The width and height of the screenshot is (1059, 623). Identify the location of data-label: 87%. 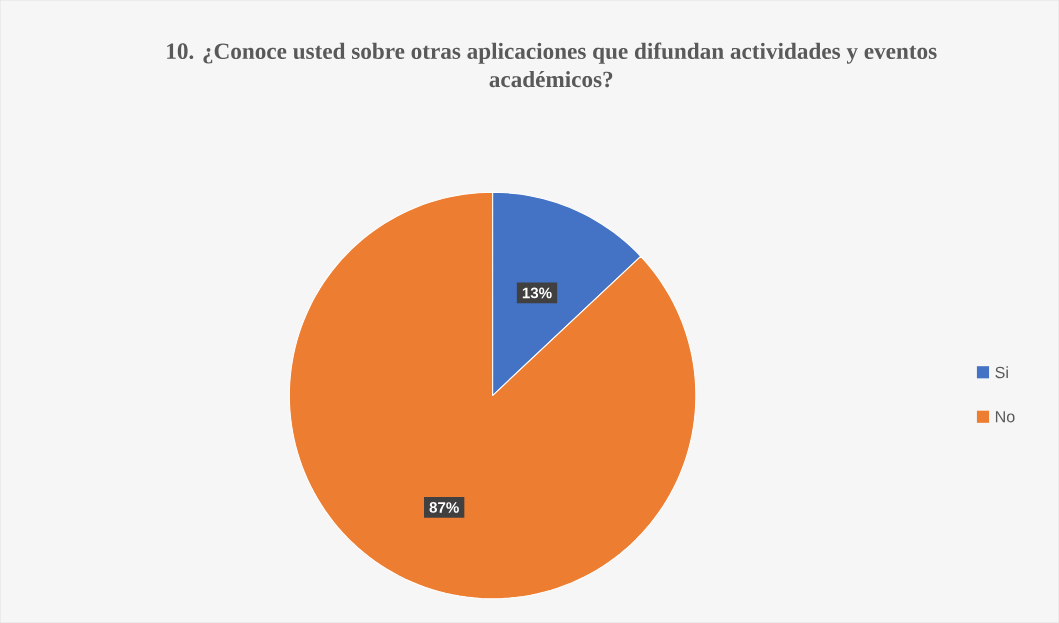
(444, 507).